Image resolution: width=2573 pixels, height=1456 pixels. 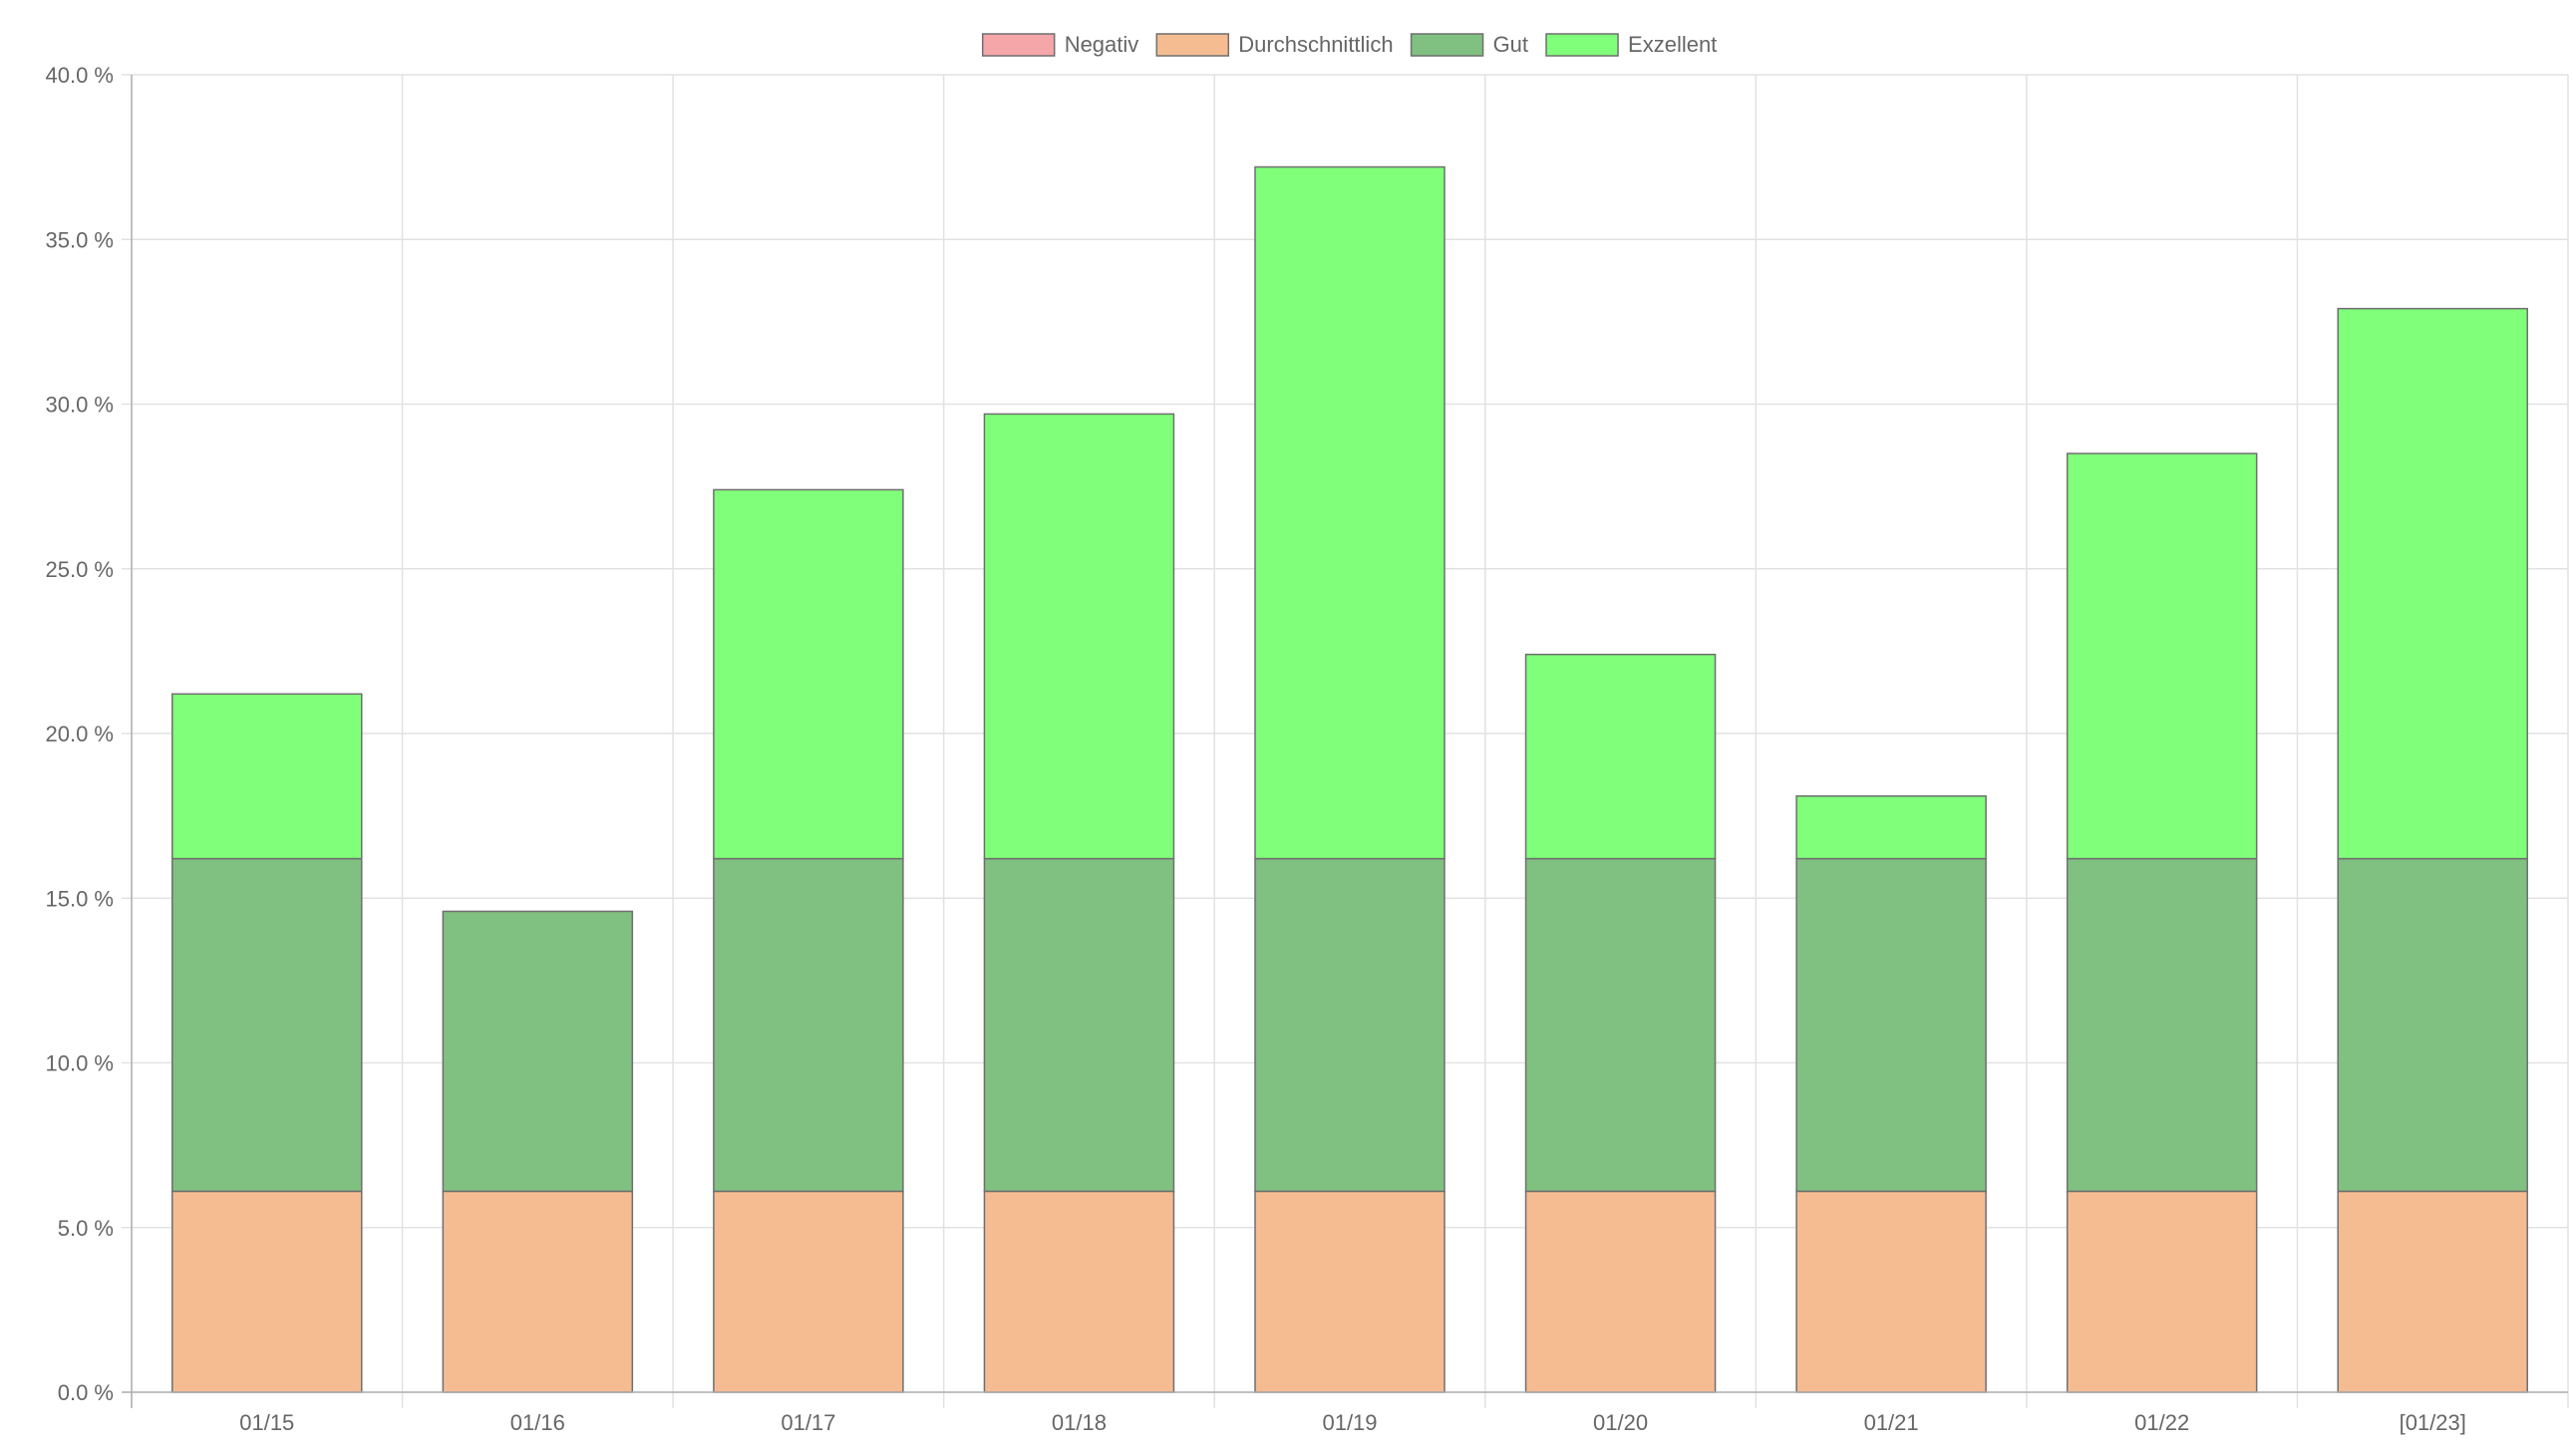 What do you see at coordinates (80, 75) in the screenshot?
I see `y-tick-label: 40.0 %` at bounding box center [80, 75].